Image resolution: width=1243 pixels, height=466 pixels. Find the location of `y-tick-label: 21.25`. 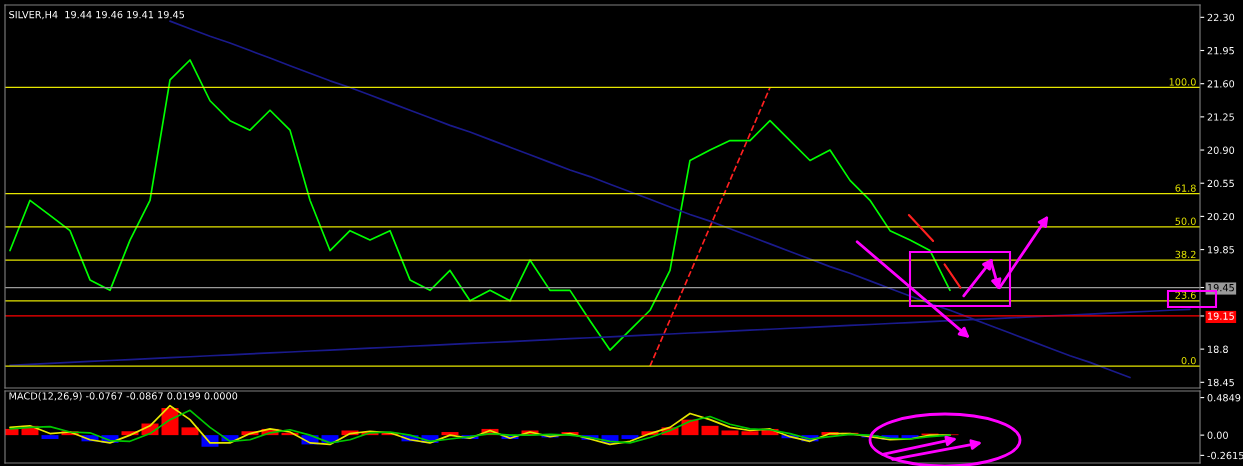

y-tick-label: 21.25 is located at coordinates (1220, 117).